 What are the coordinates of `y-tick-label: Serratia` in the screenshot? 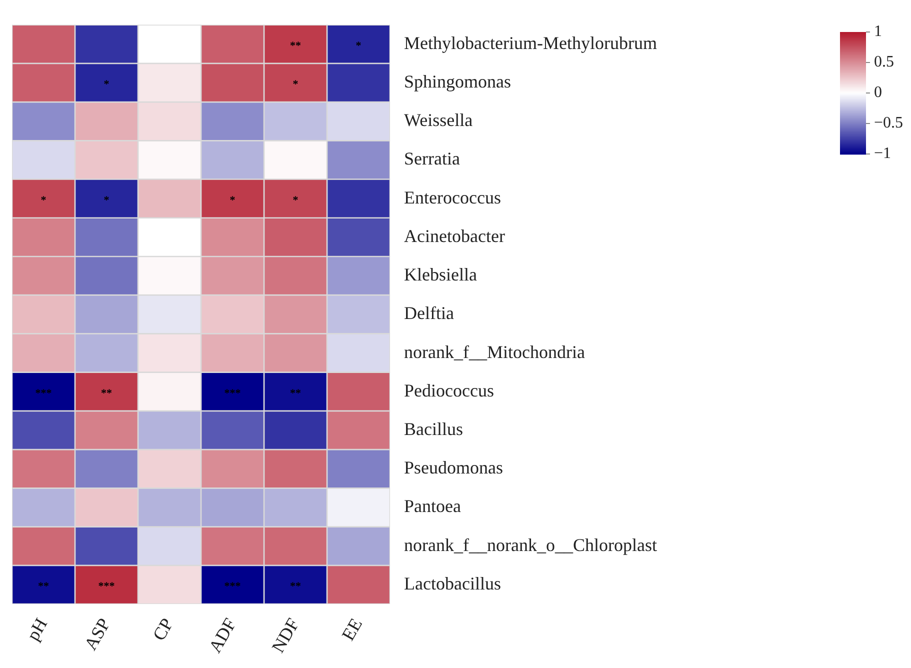 It's located at (432, 158).